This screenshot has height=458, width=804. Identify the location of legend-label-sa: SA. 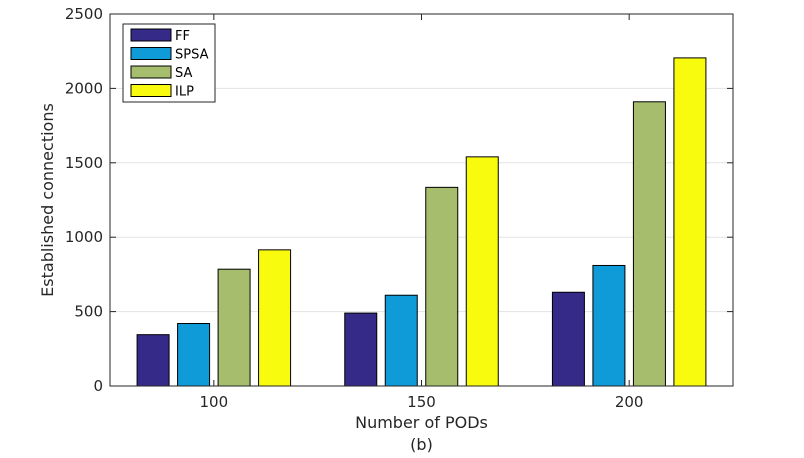
(183, 73).